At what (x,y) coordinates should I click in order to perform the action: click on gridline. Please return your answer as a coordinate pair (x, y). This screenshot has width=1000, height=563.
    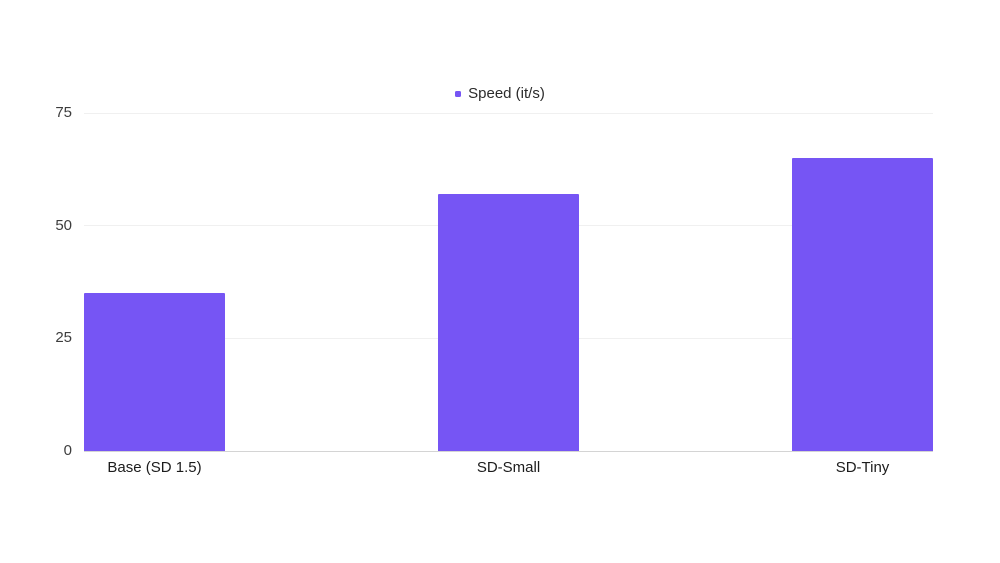
    Looking at the image, I should click on (508, 113).